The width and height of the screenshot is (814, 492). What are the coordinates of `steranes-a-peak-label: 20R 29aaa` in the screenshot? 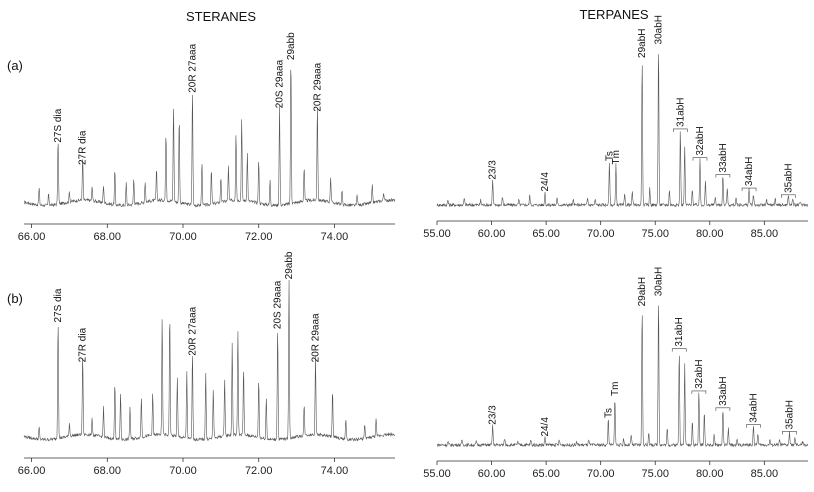 It's located at (317, 86).